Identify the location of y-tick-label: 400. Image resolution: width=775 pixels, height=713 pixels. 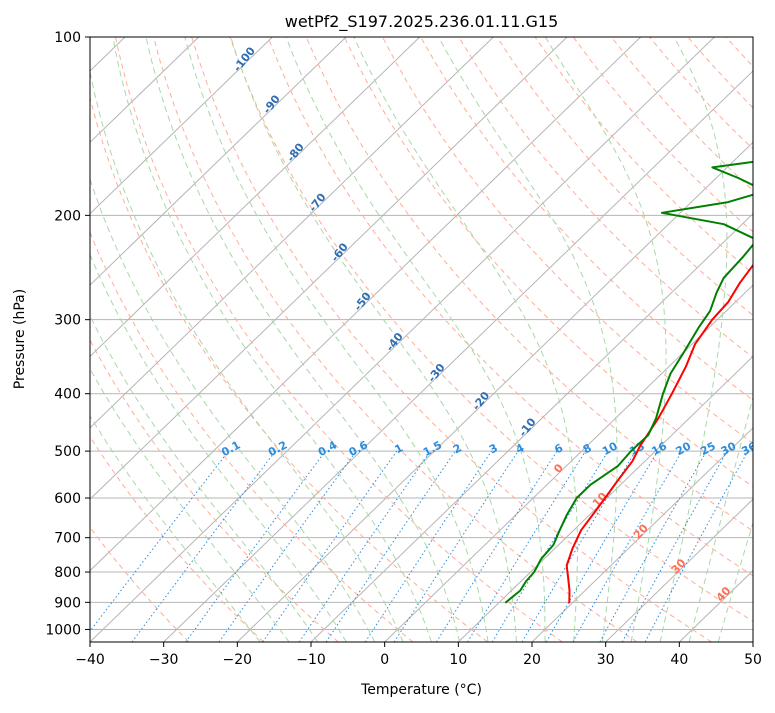
(67, 395).